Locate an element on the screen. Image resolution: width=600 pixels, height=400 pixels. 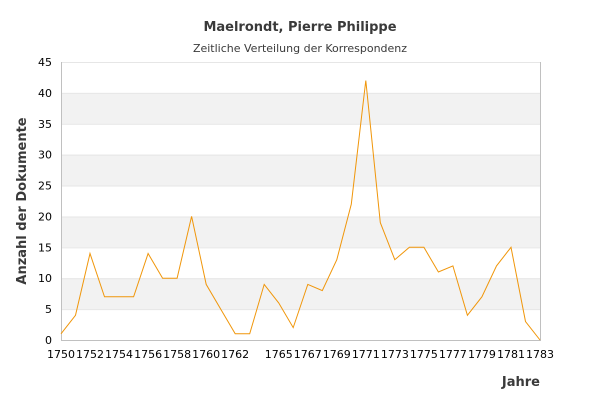
y-tick-labels: 0 5 10 15 20 25 30 35 40 45 is located at coordinates (45, 201).